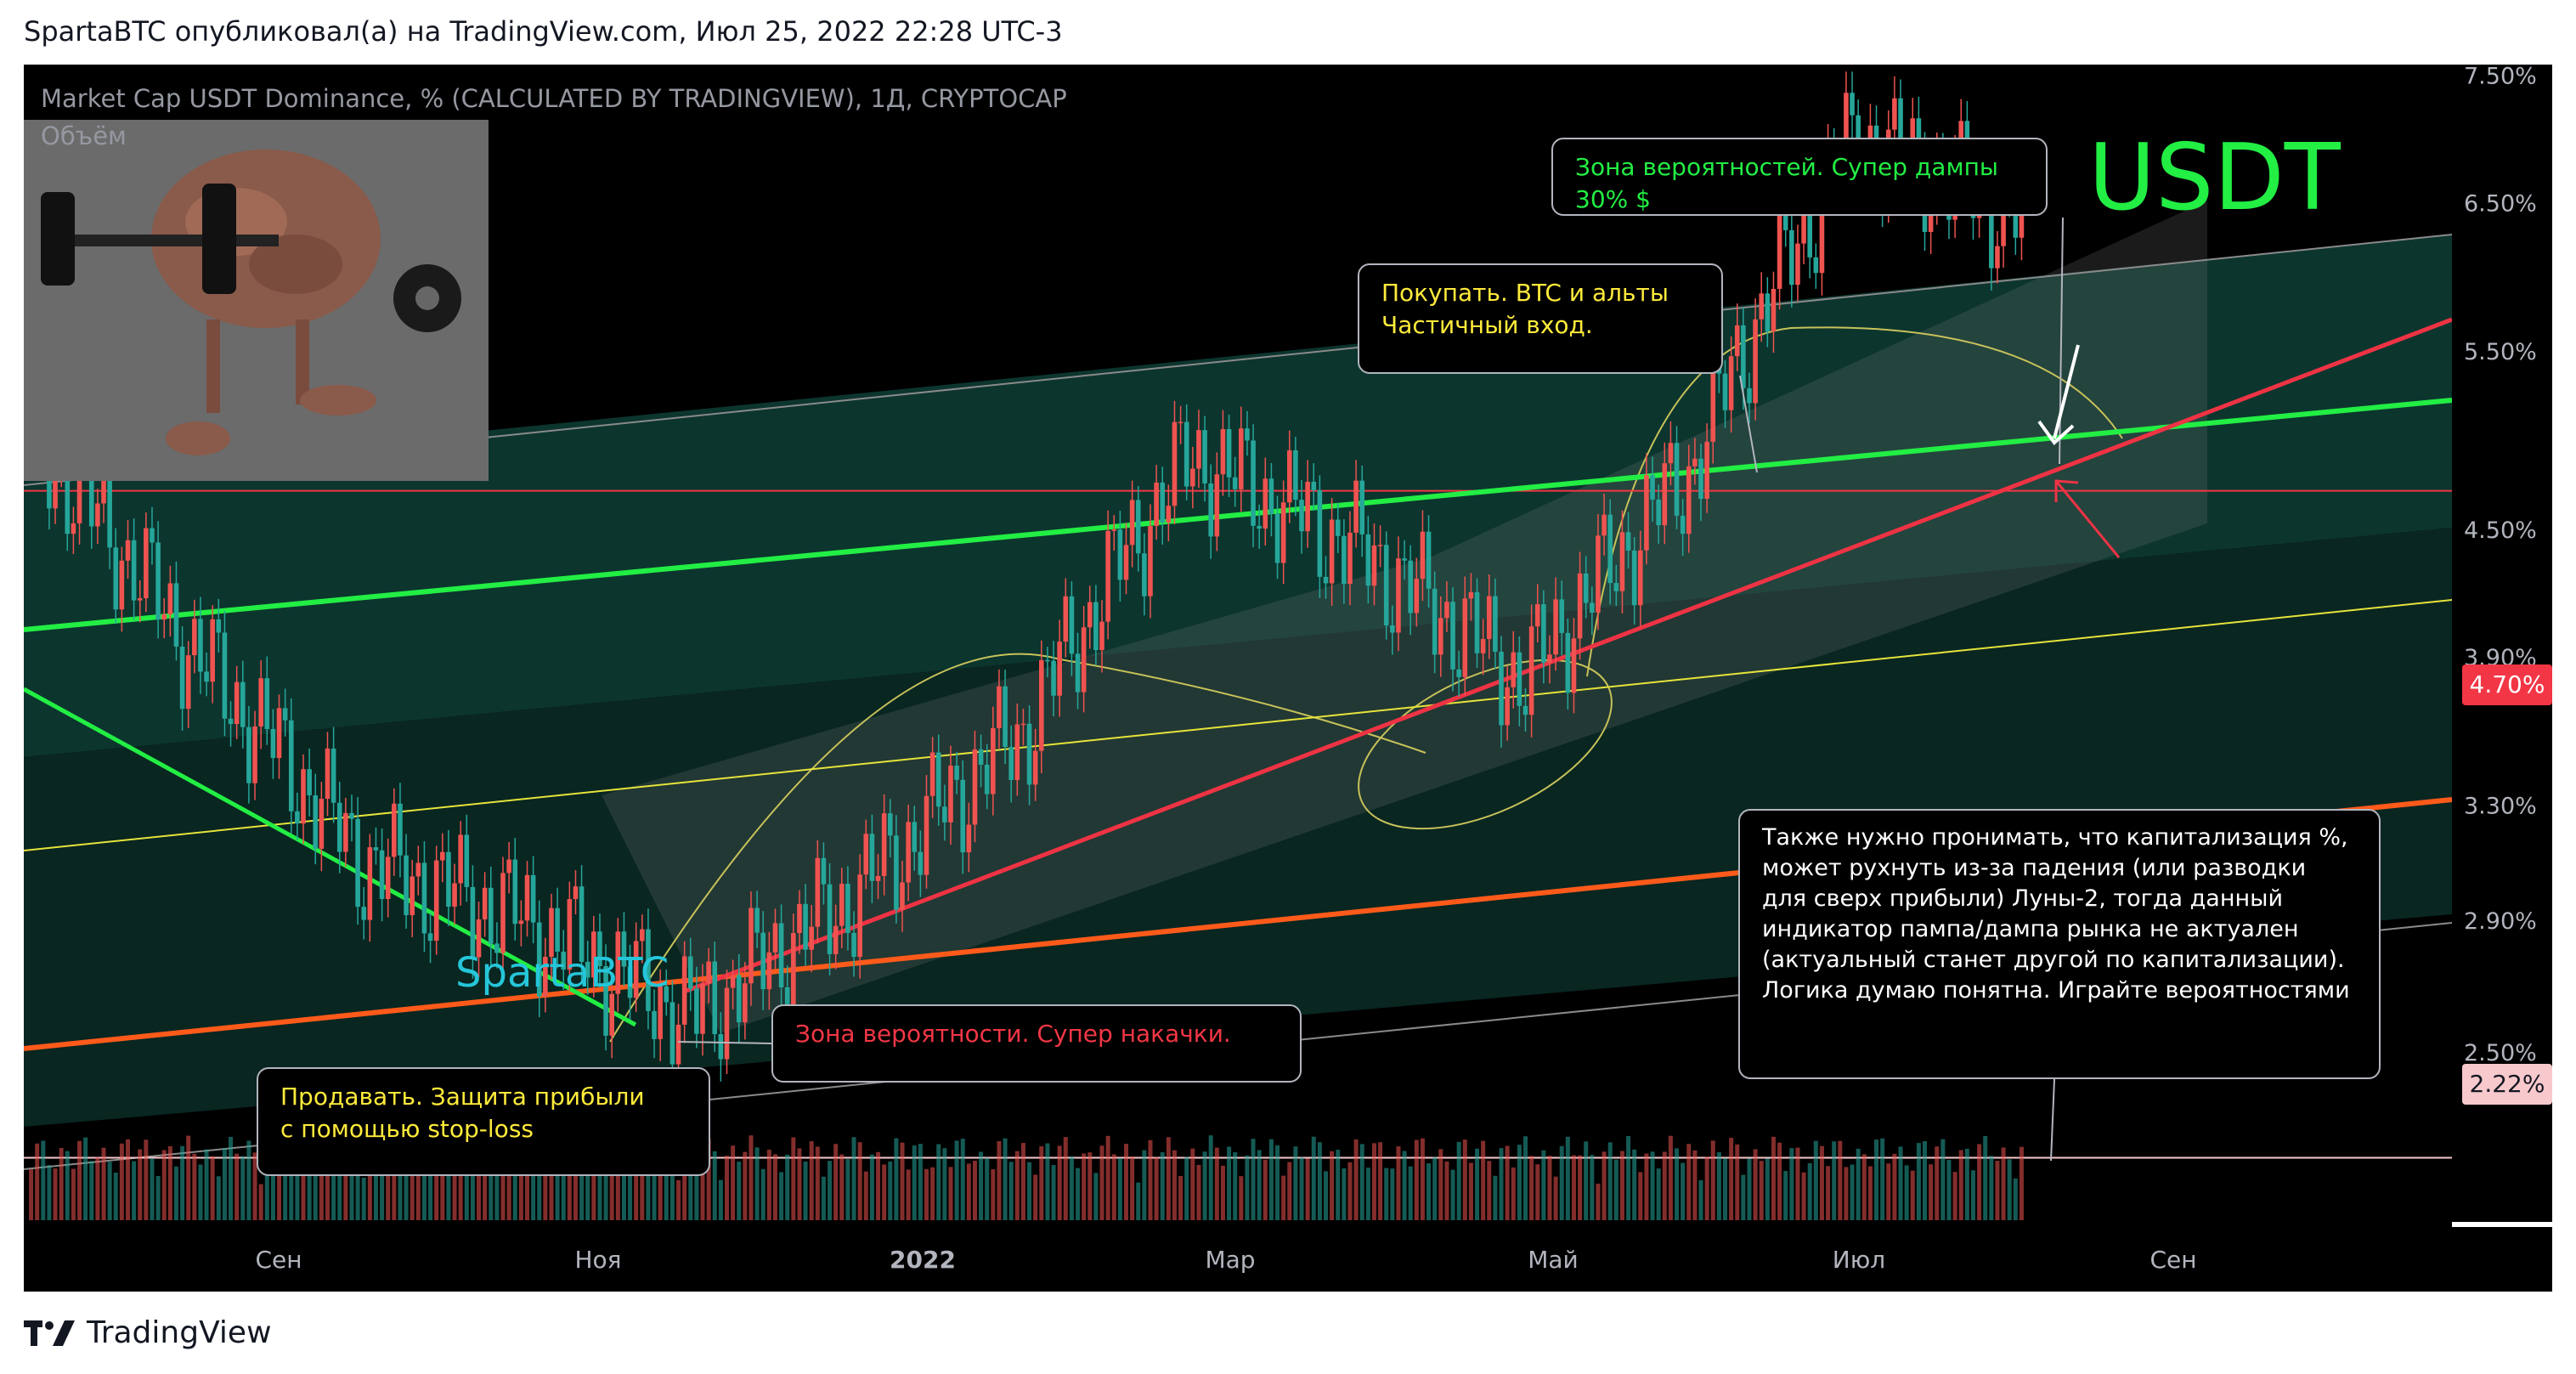 The width and height of the screenshot is (2576, 1374). Describe the element at coordinates (1800, 177) in the screenshot. I see `annotation-dump-zone: Зона вероятностей. Супер дампы 30% $` at that location.